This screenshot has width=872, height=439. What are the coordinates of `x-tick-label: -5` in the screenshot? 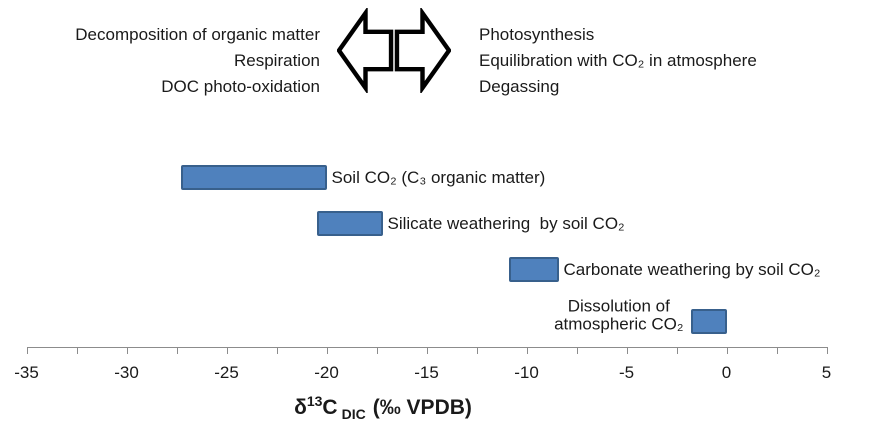 It's located at (626, 372).